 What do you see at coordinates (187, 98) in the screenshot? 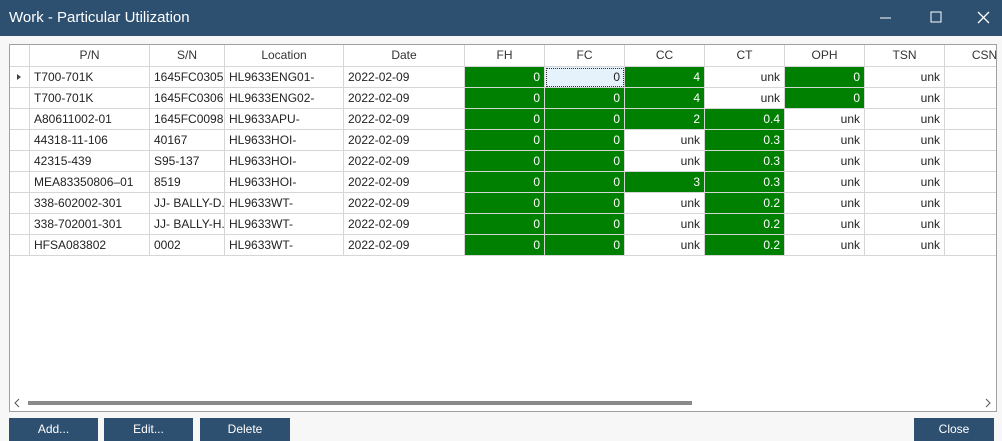
I see `grid-cell: 1645FC0306` at bounding box center [187, 98].